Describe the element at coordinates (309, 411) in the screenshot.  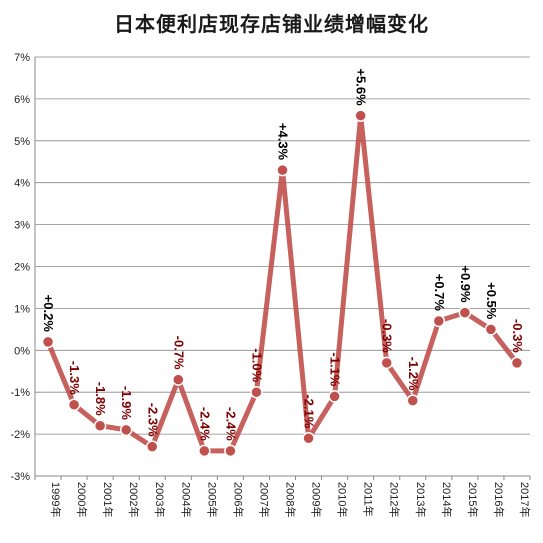
I see `data-label: -2.1%` at that location.